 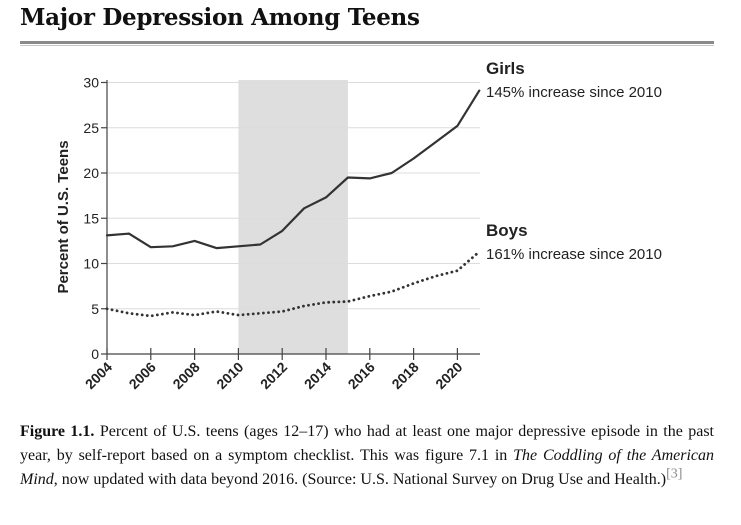 I want to click on data-point-girls-2006, so click(x=150, y=247).